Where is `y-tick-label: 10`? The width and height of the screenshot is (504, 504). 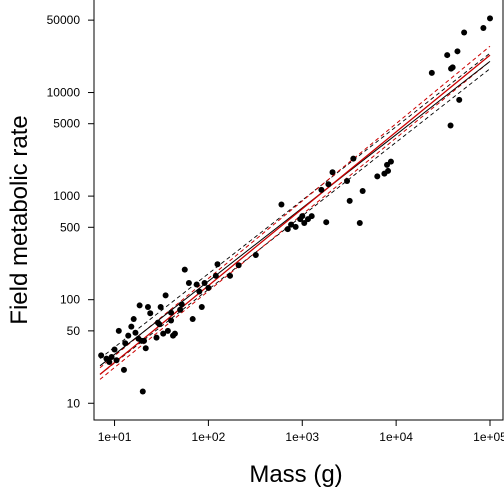
y-tick-label: 10 is located at coordinates (74, 403).